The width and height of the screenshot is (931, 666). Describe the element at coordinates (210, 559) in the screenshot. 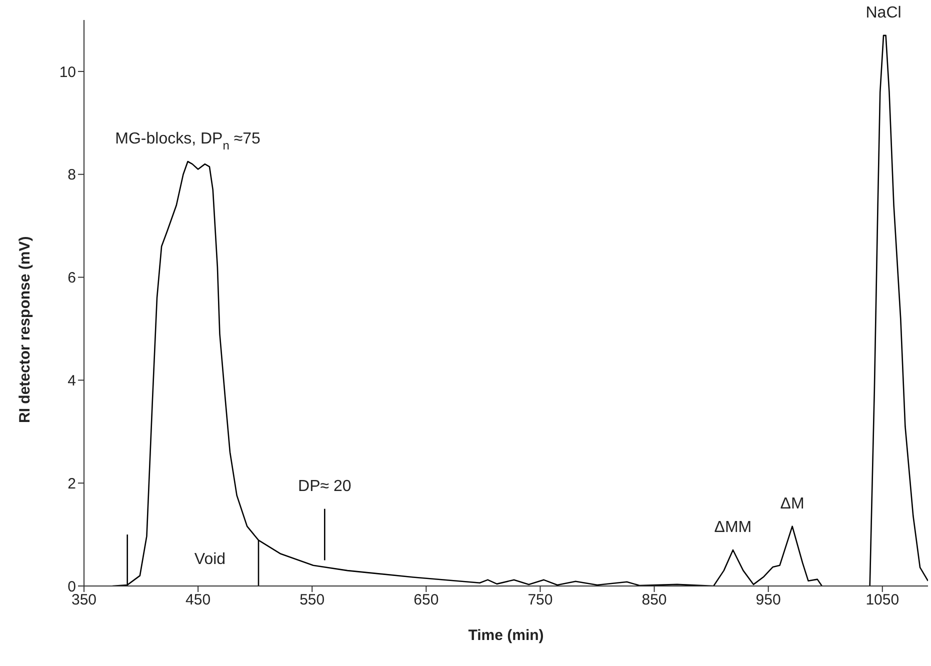

I see `annotation: Void` at that location.